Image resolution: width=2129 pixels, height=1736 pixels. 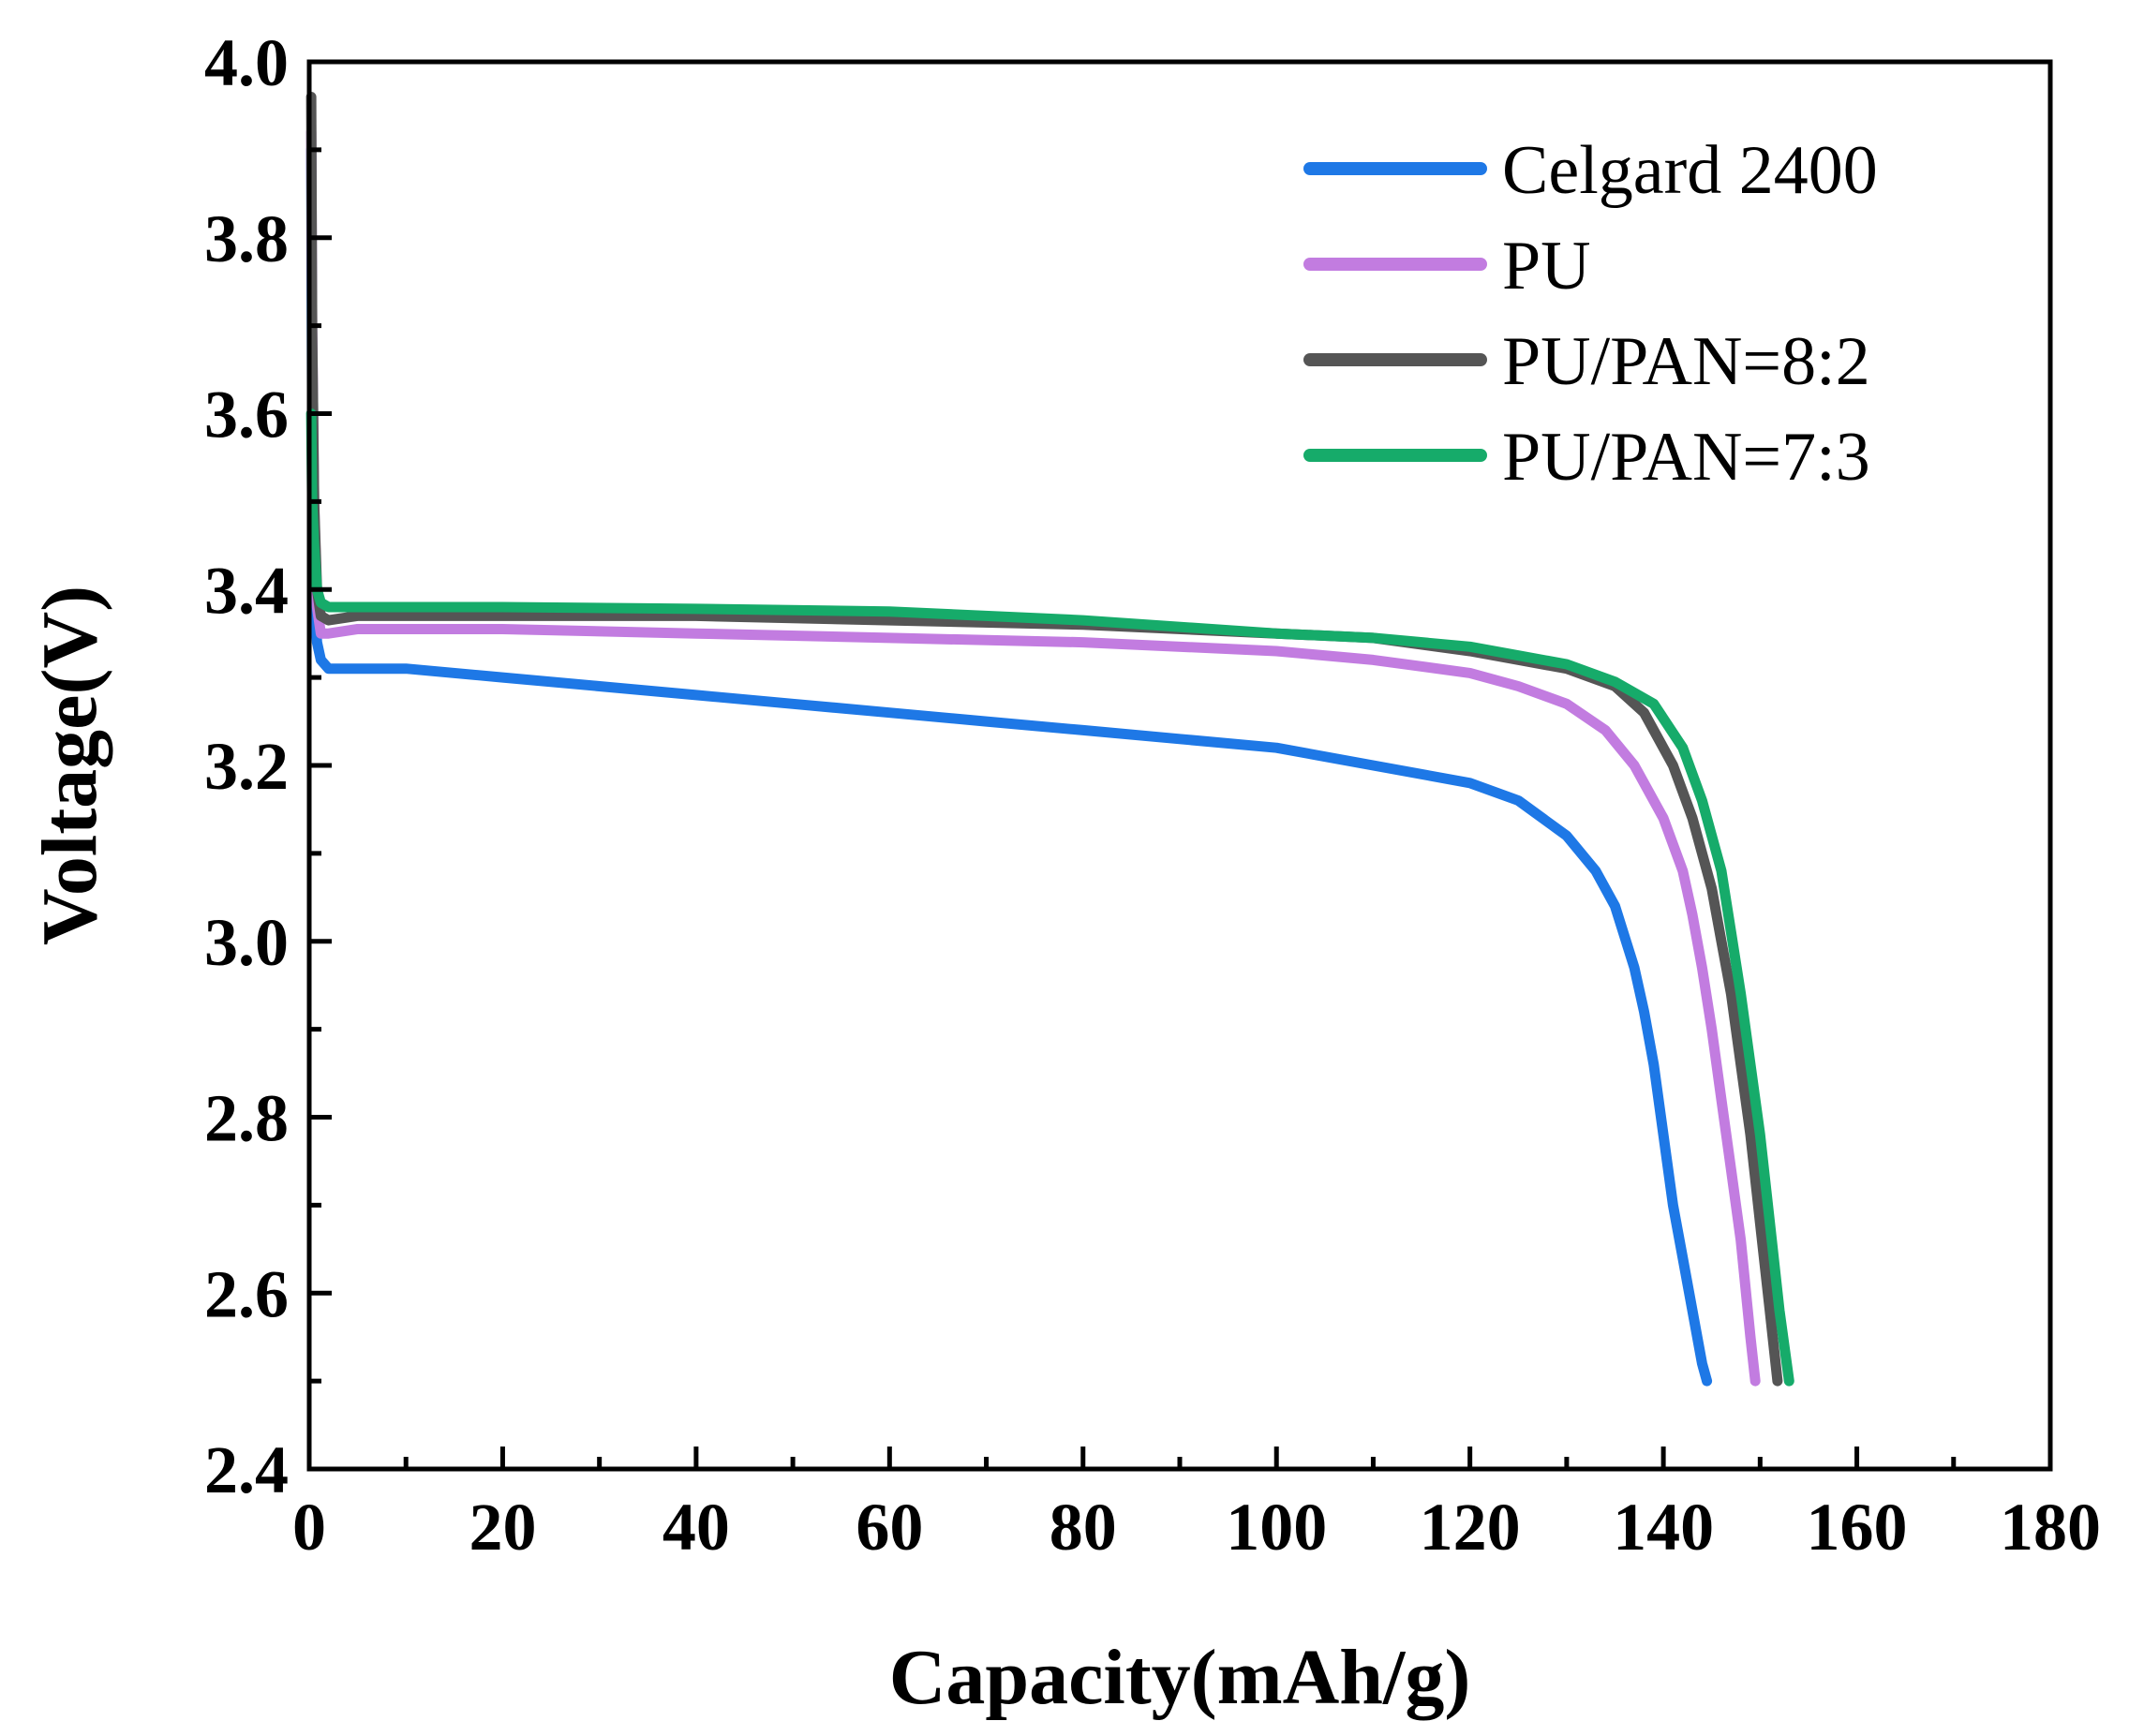 What do you see at coordinates (70, 766) in the screenshot?
I see `y-axis-title: Voltage(V)` at bounding box center [70, 766].